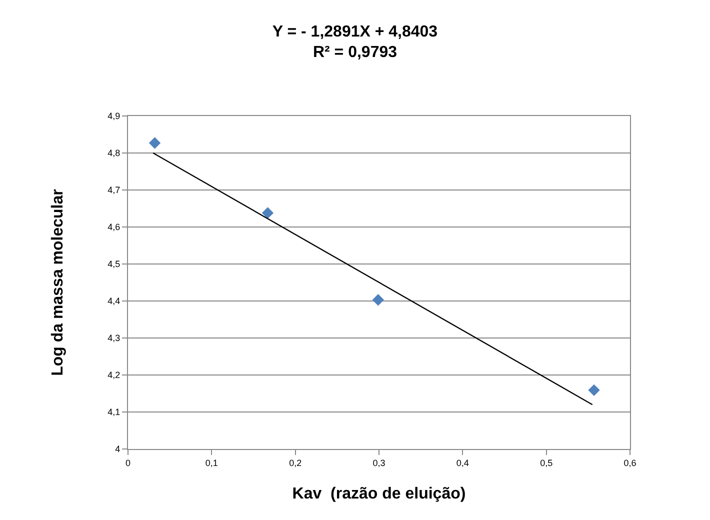 Image resolution: width=710 pixels, height=520 pixels. I want to click on x-tick-label: 0,4, so click(462, 463).